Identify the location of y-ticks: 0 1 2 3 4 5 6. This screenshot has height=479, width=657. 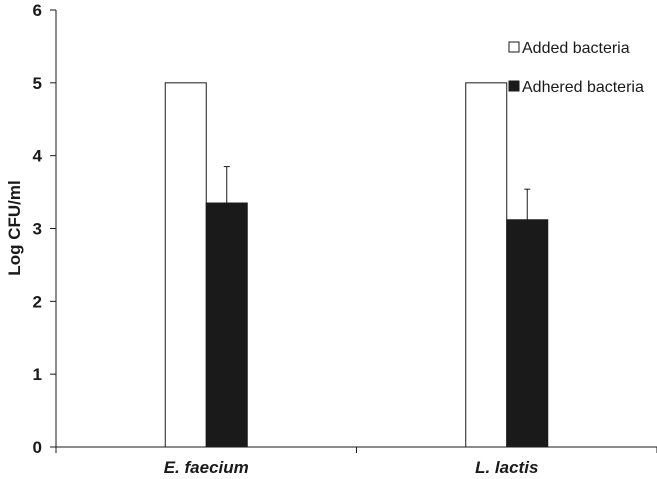
(44, 229).